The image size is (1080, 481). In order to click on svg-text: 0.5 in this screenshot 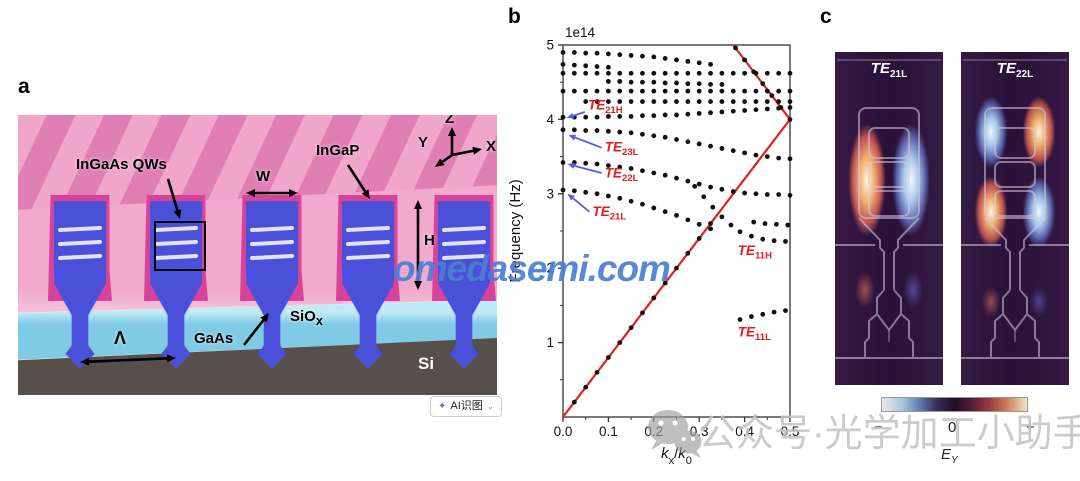, I will do `click(790, 431)`.